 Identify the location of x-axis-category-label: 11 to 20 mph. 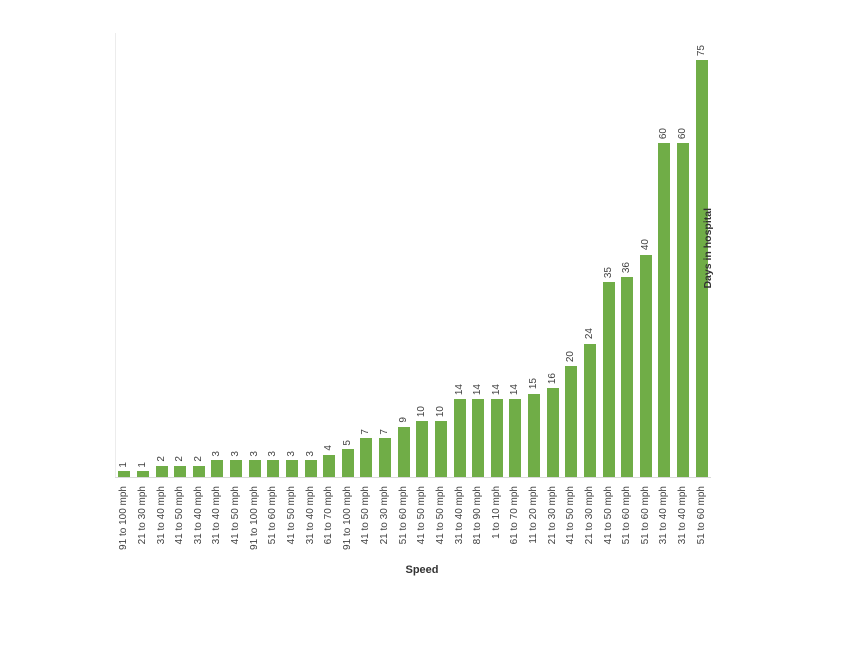
(534, 515).